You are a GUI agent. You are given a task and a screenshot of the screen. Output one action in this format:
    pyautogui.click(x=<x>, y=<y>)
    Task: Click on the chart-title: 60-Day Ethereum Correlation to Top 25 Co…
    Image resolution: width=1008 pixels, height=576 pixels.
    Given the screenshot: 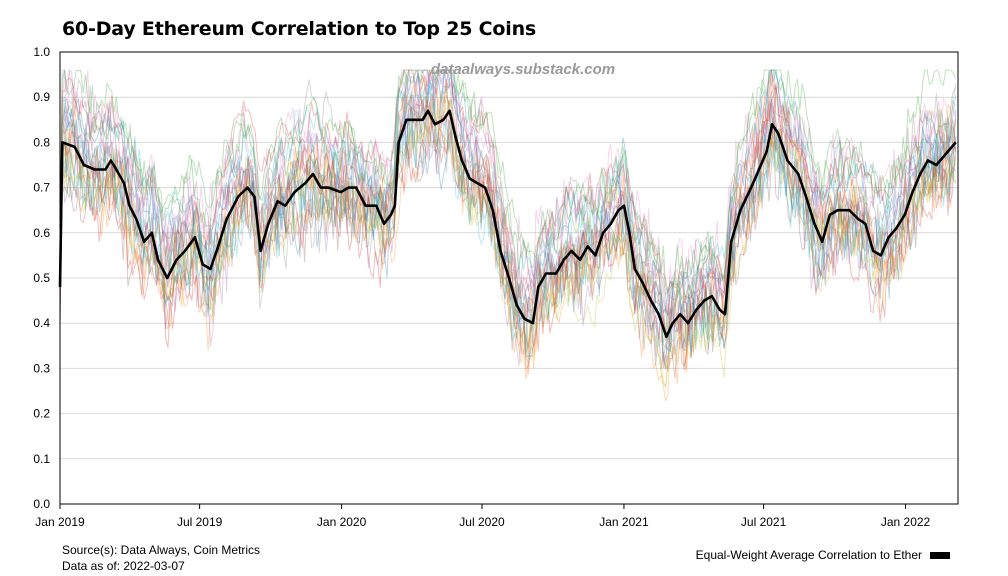 What is the action you would take?
    pyautogui.click(x=299, y=29)
    